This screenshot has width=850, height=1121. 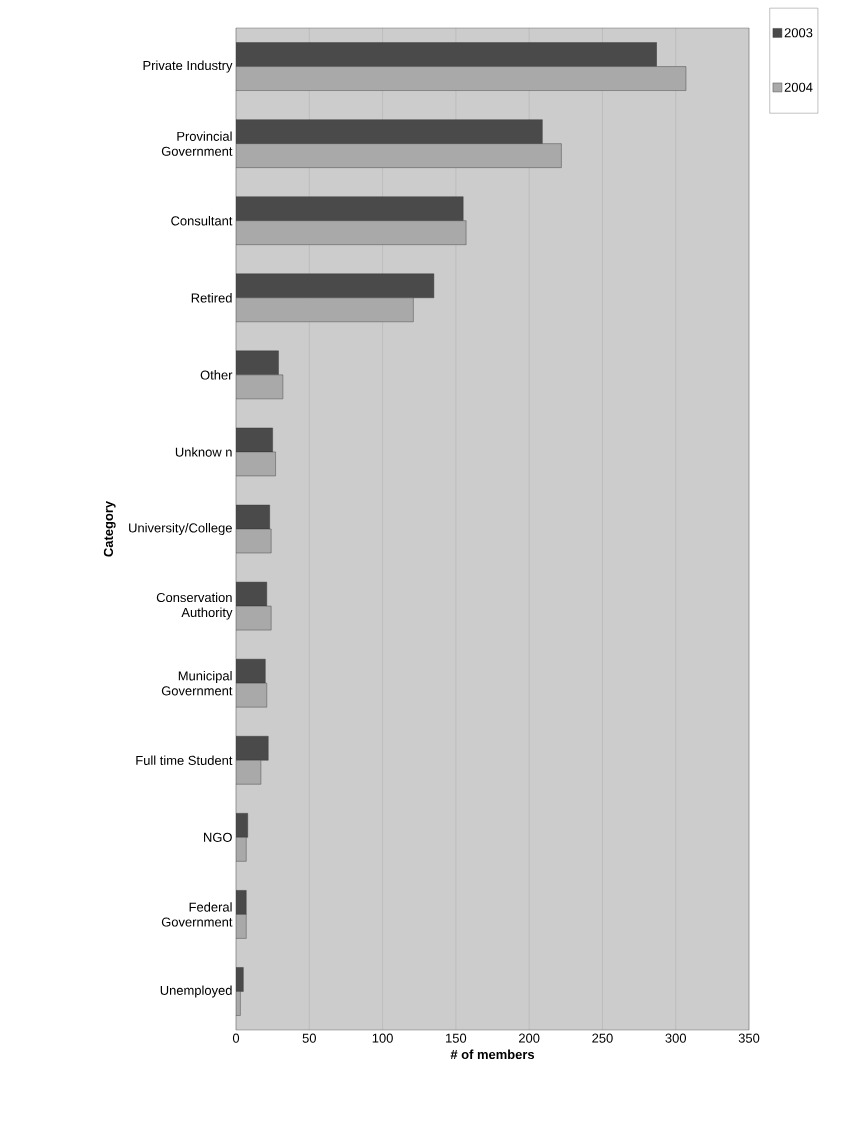 I want to click on y-tick-label: Conservation Authority, so click(x=194, y=606).